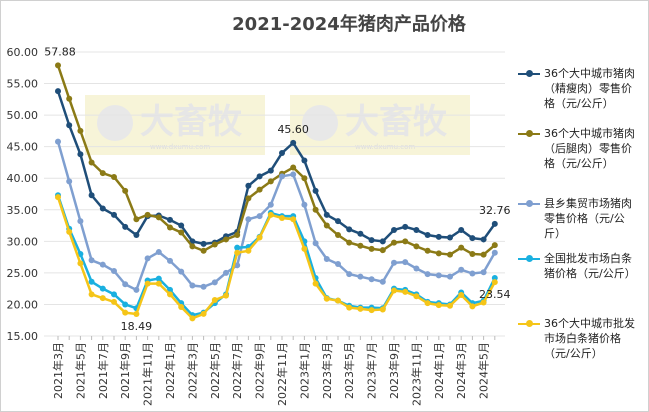 The height and width of the screenshot is (412, 649). I want to click on y-tick-label: 20.00, so click(23, 304).